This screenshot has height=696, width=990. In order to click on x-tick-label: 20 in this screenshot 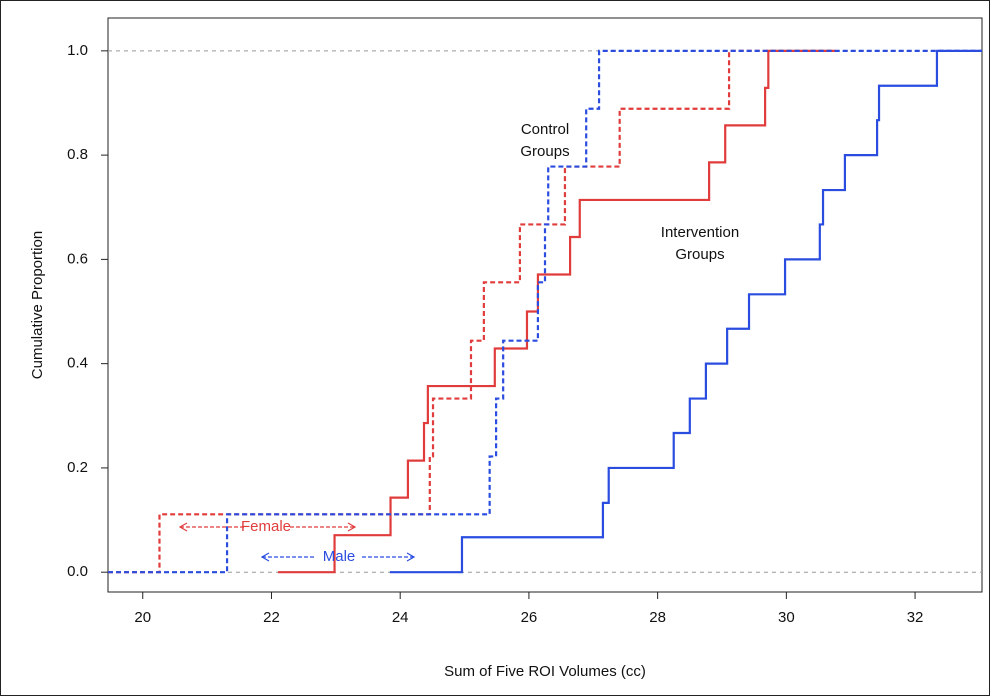, I will do `click(142, 617)`.